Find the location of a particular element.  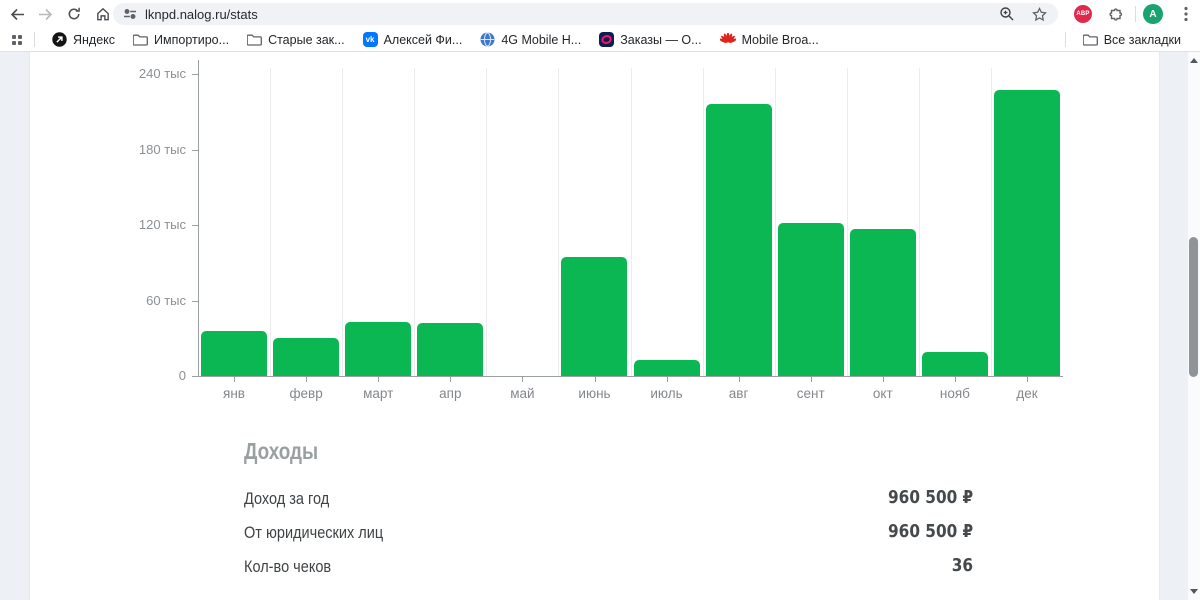

toolbar-separator is located at coordinates (1135, 14).